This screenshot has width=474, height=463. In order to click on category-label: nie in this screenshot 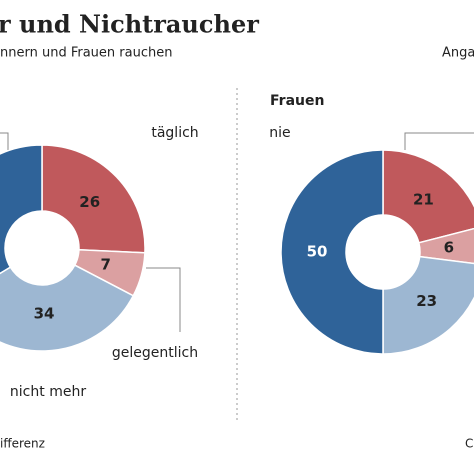, I will do `click(279, 133)`.